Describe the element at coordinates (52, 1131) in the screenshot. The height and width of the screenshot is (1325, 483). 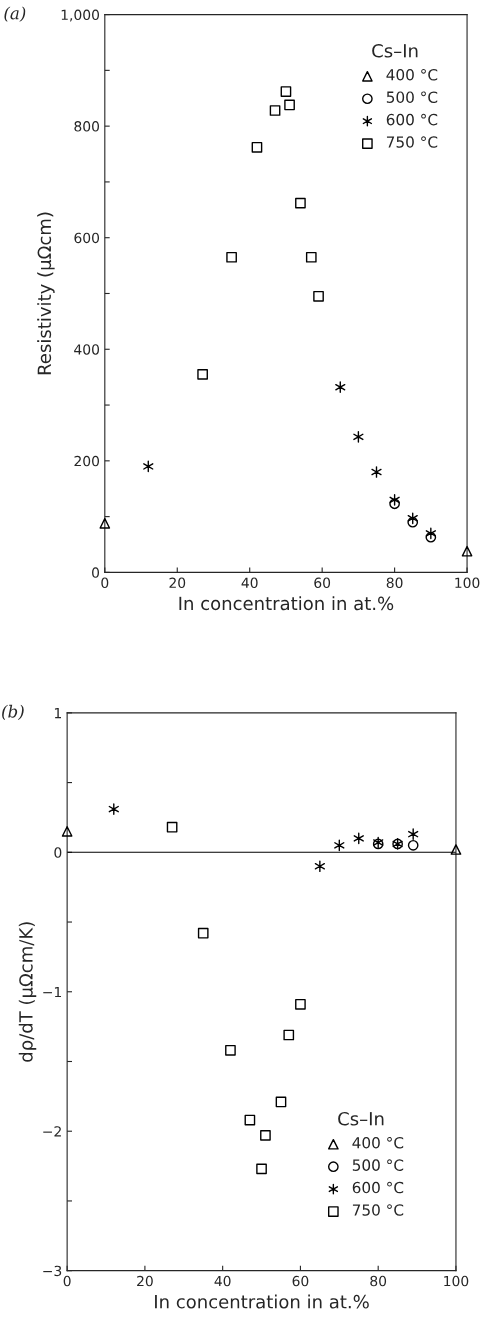
I see `y-tick-label: −2` at that location.